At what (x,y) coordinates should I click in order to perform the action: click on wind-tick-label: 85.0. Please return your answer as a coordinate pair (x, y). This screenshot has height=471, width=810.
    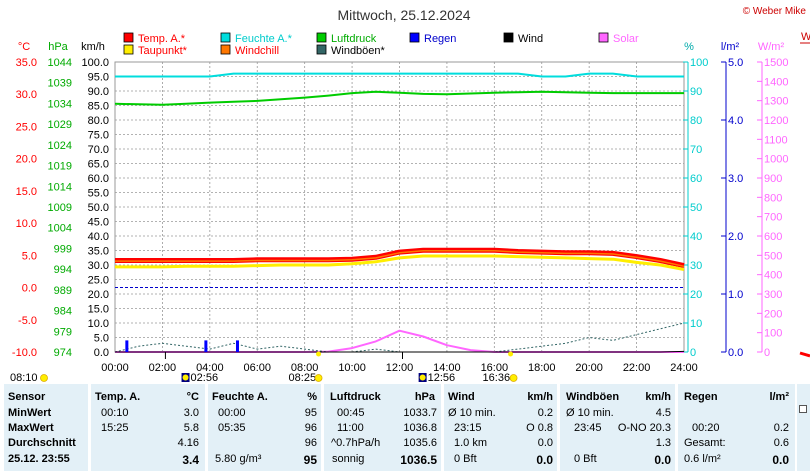
    Looking at the image, I should click on (98, 107).